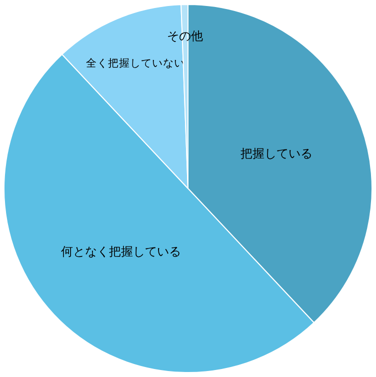 The width and height of the screenshot is (376, 377). What do you see at coordinates (276, 153) in the screenshot?
I see `slice-label: 把握している` at bounding box center [276, 153].